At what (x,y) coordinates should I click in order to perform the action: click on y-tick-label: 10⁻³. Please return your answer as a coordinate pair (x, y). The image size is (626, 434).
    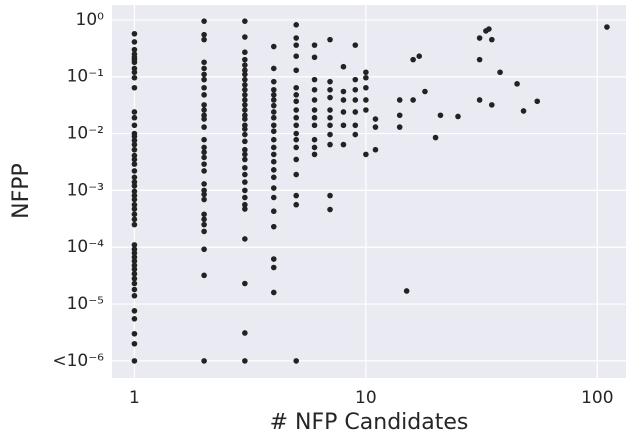
    Looking at the image, I should click on (85, 190).